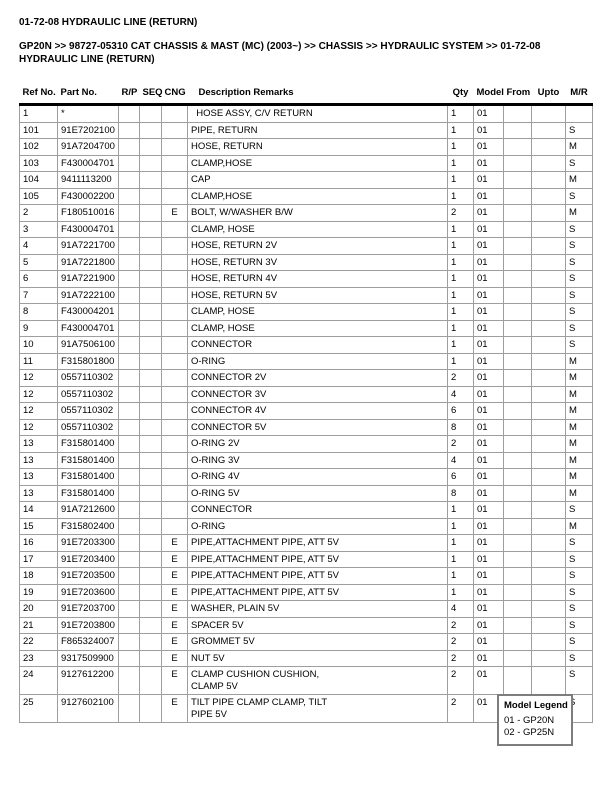 This screenshot has width=612, height=792. Describe the element at coordinates (317, 262) in the screenshot. I see `cell-desc: HOSE, RETURN 3V` at that location.